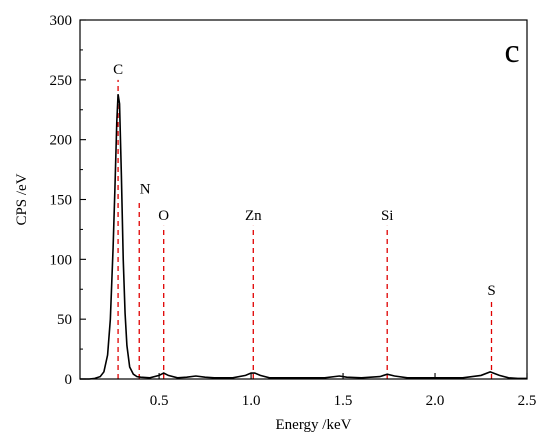  What do you see at coordinates (159, 401) in the screenshot?
I see `x-tick-label: 0.5` at bounding box center [159, 401].